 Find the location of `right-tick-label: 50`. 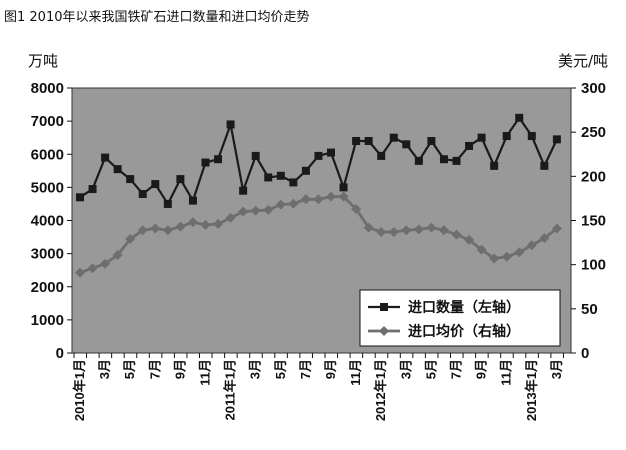

right-tick-label: 50 is located at coordinates (589, 309).